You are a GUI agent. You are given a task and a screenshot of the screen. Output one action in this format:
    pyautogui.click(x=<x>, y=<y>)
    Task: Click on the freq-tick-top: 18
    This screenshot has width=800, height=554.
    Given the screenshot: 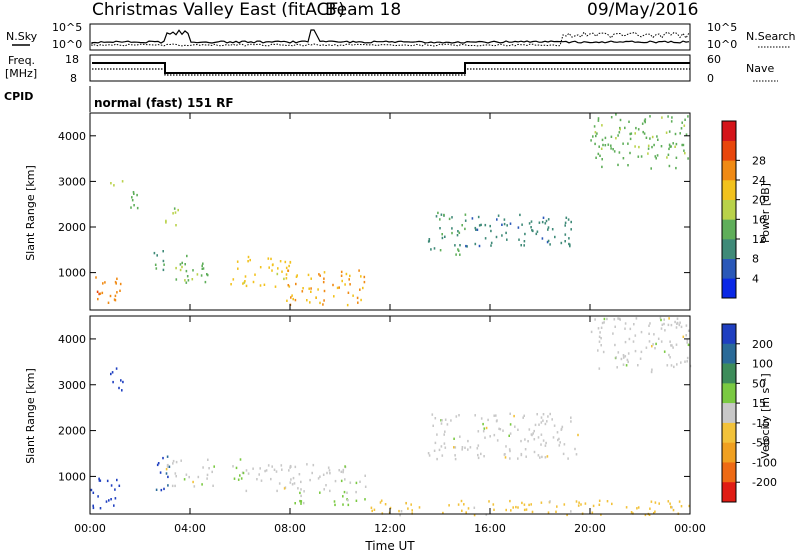 What is the action you would take?
    pyautogui.click(x=72, y=59)
    